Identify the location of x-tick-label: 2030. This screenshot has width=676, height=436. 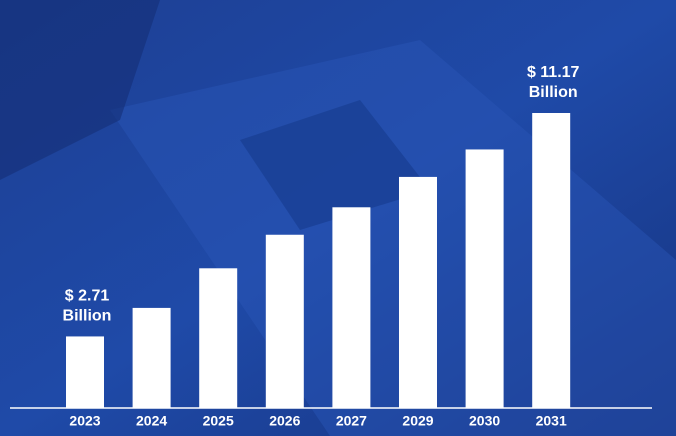
(484, 421).